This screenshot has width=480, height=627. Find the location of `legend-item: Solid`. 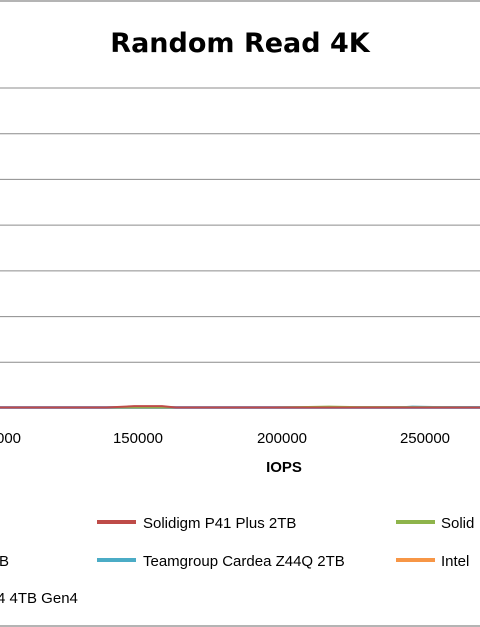

legend-item: Solid is located at coordinates (435, 523).